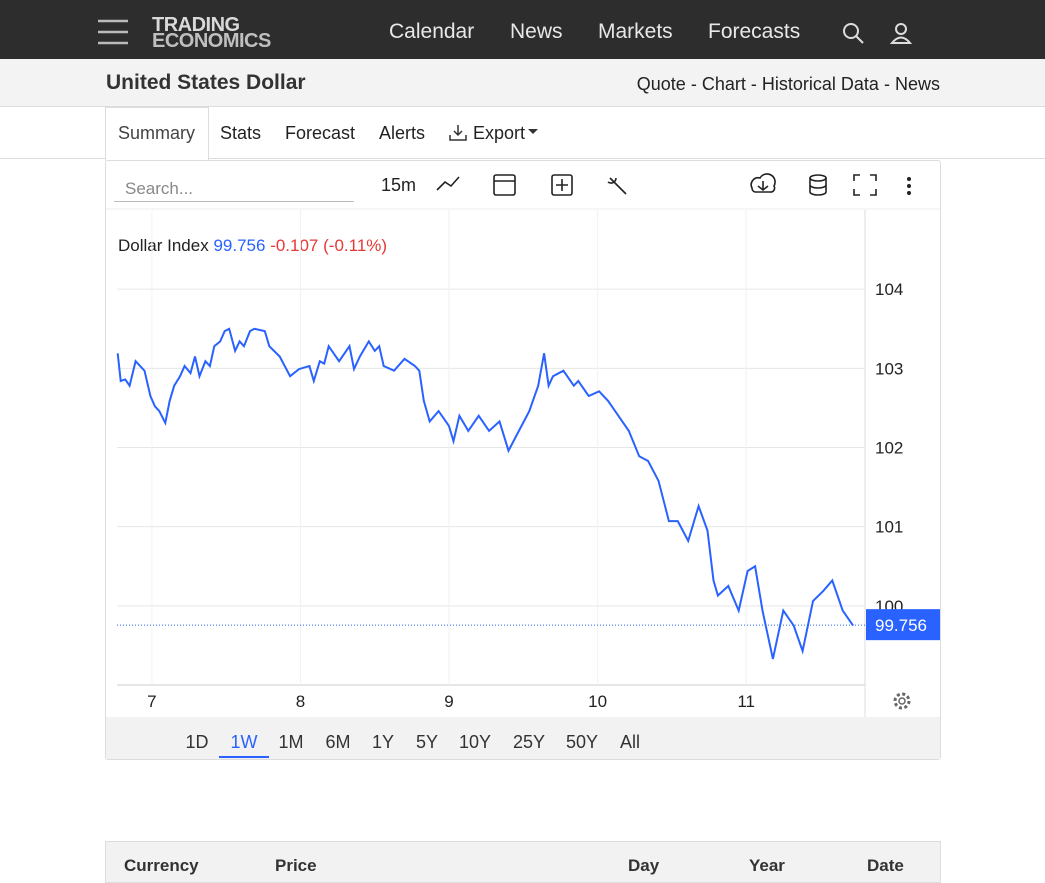 The image size is (1045, 883). What do you see at coordinates (661, 84) in the screenshot?
I see `link: Quote` at bounding box center [661, 84].